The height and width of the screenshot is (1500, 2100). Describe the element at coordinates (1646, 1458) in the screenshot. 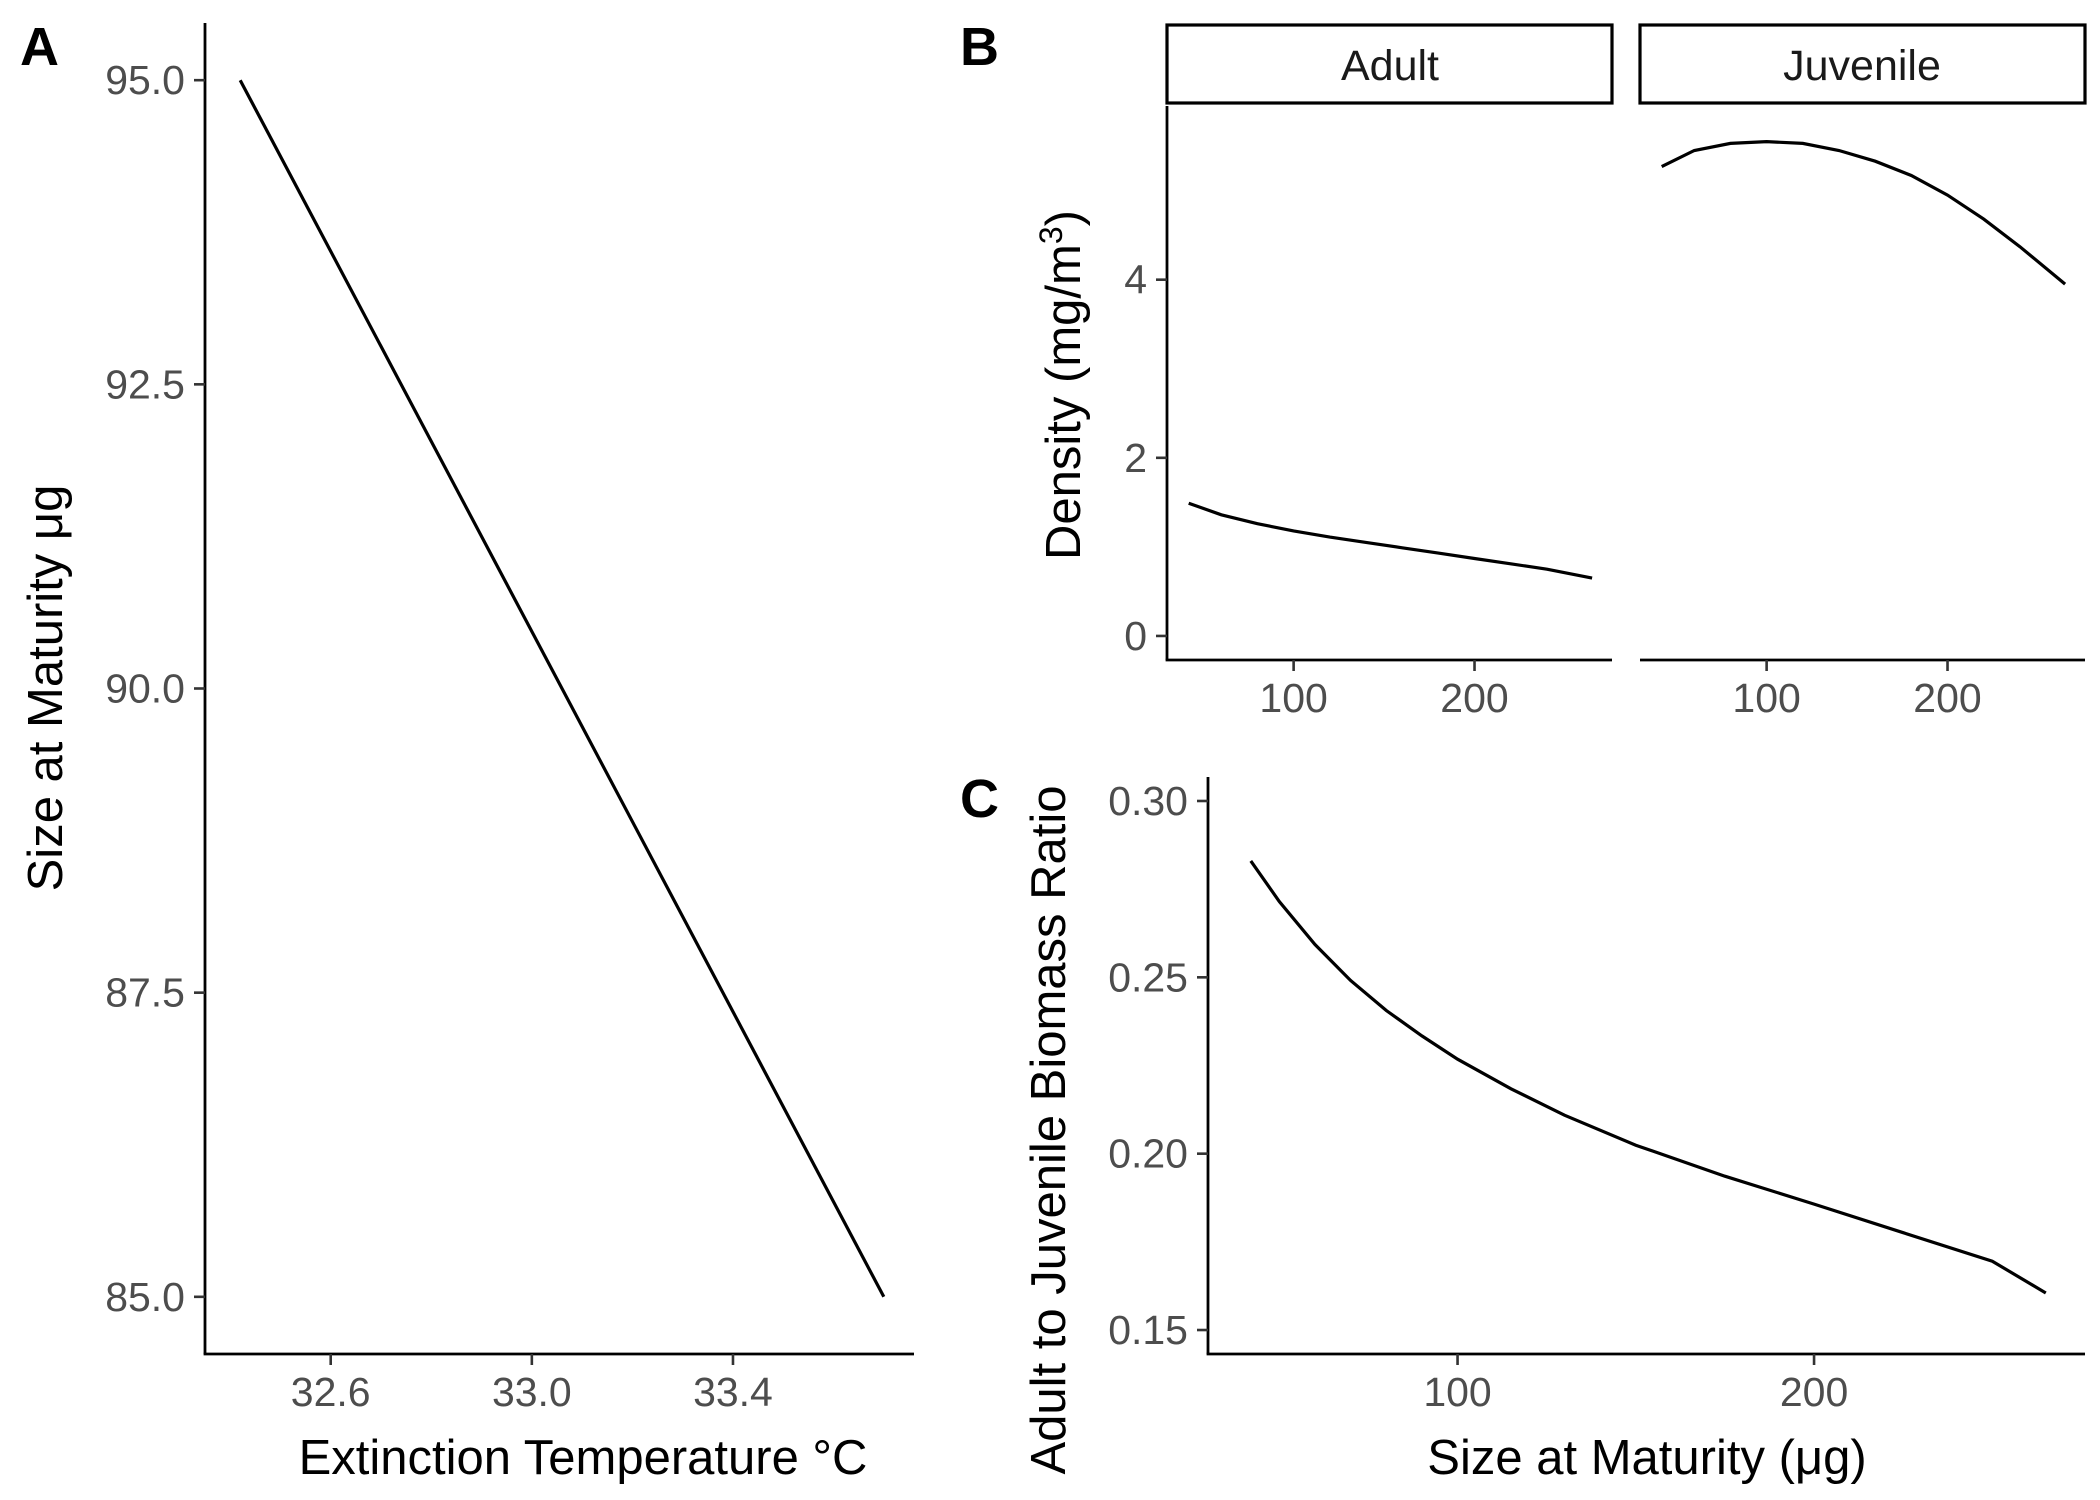

I see `panel-c-x-axis-title: Size at Maturity (μg)` at that location.